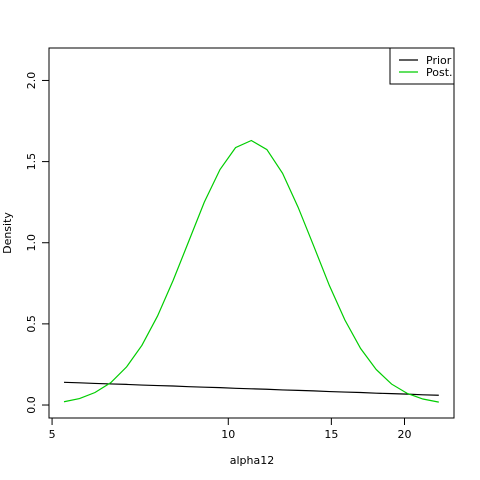 The width and height of the screenshot is (480, 480). I want to click on x-tick-label: 5, so click(52, 434).